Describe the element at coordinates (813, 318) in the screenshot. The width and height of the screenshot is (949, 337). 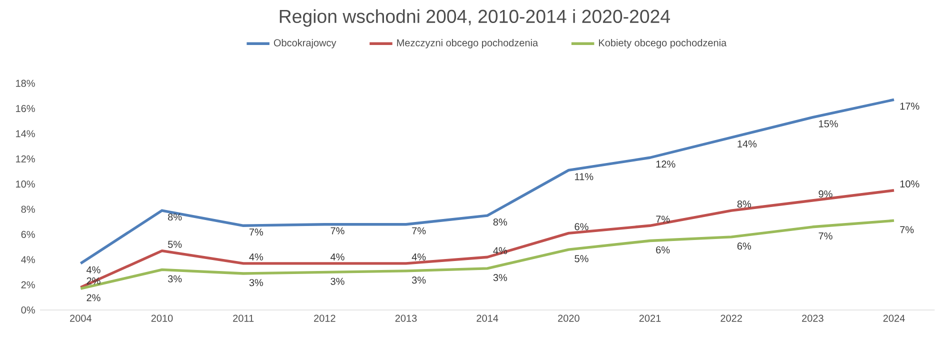
I see `x-tick-label: 2023` at that location.